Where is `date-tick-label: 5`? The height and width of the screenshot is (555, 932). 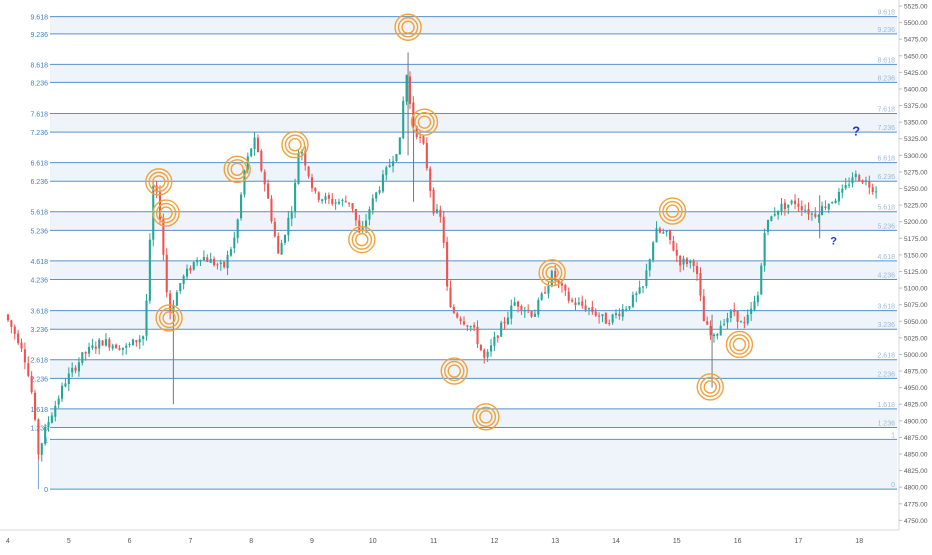 date-tick-label: 5 is located at coordinates (69, 541).